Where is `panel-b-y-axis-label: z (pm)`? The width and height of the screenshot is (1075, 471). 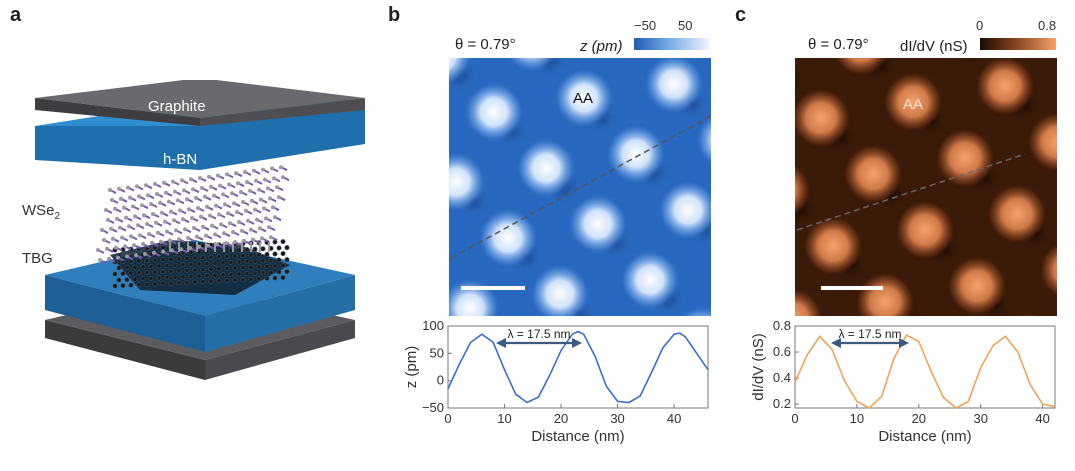
panel-b-y-axis-label: z (pm) is located at coordinates (411, 367).